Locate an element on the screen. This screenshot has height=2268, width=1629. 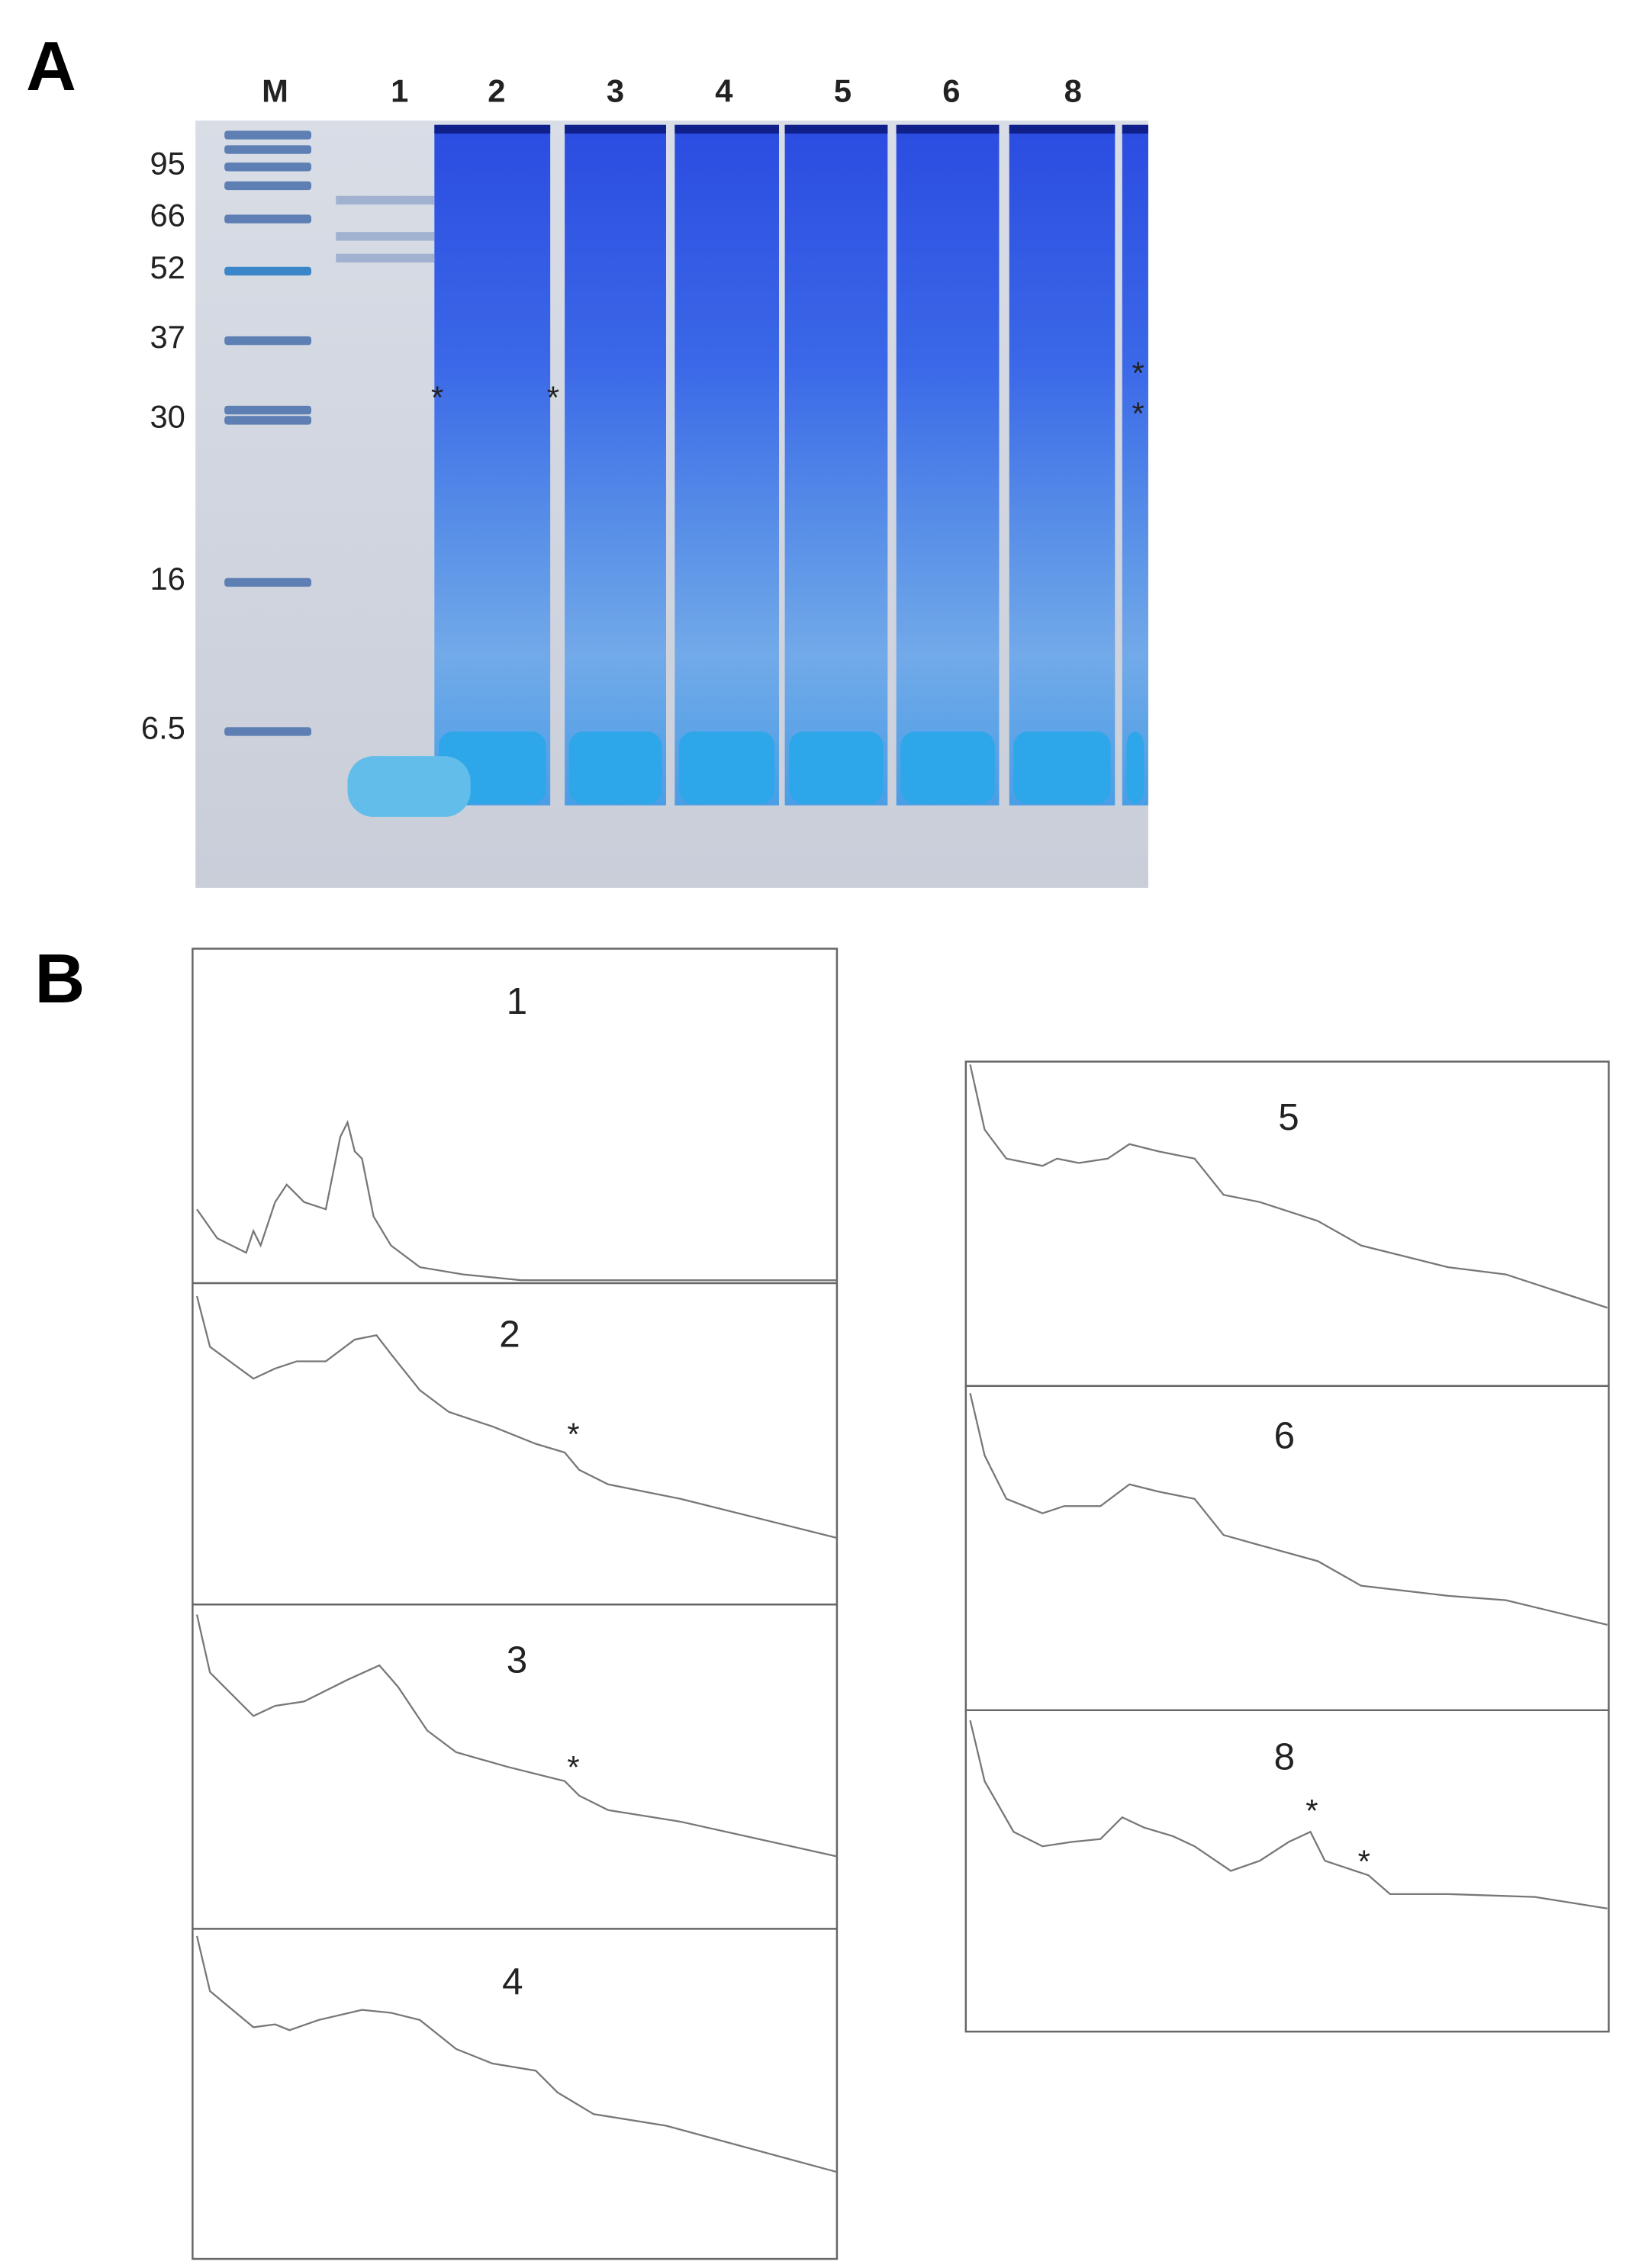
lane-label: 1 is located at coordinates (399, 90).